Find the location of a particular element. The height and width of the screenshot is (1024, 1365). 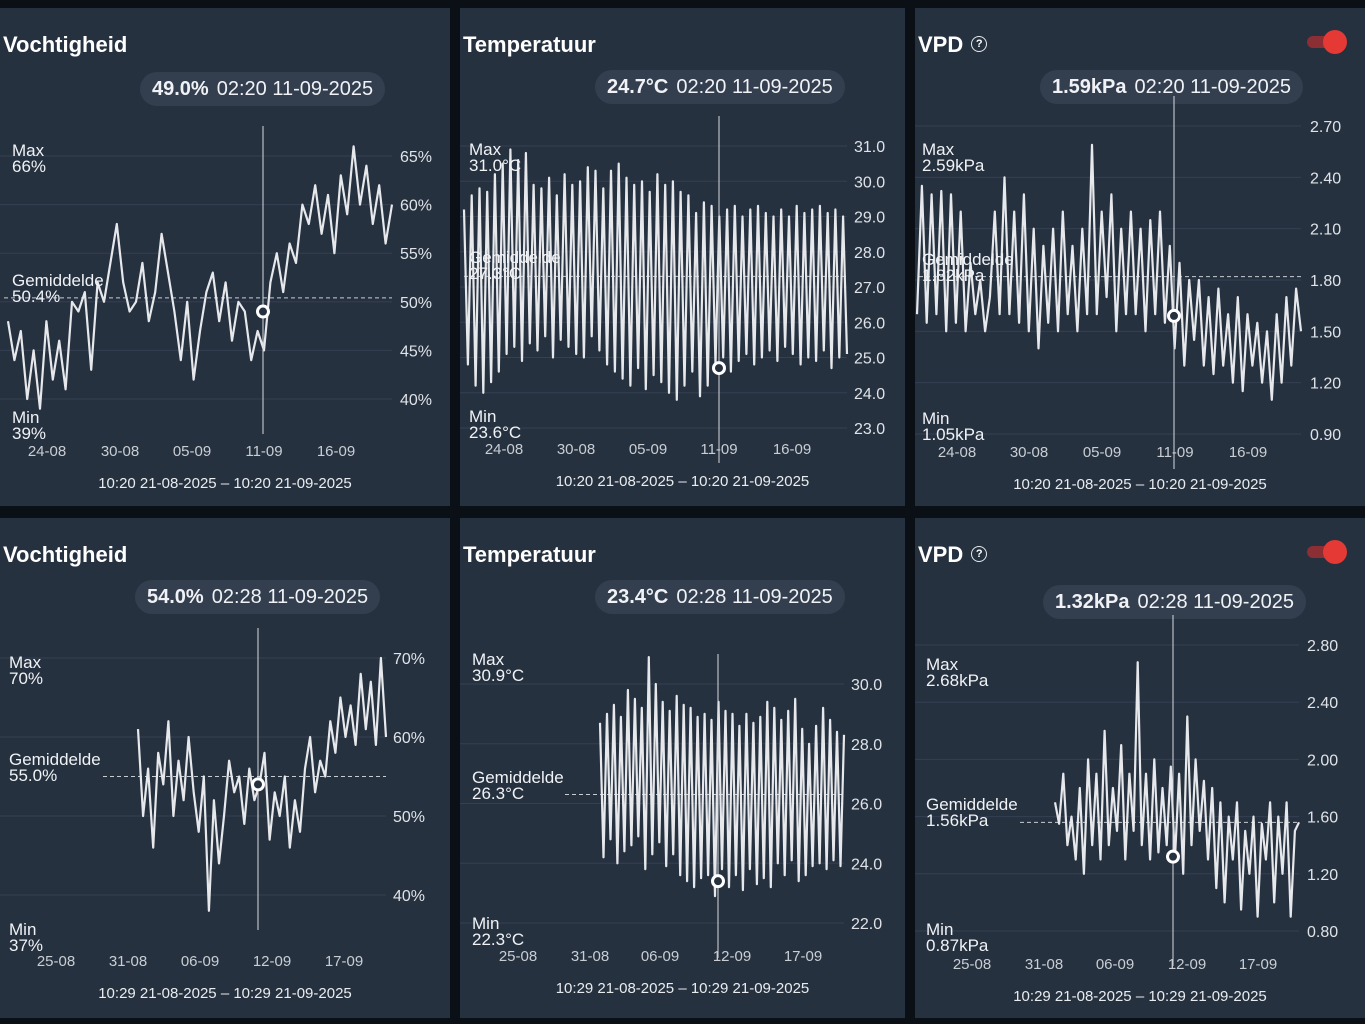

readout-value: 1.32kPa is located at coordinates (1092, 602).